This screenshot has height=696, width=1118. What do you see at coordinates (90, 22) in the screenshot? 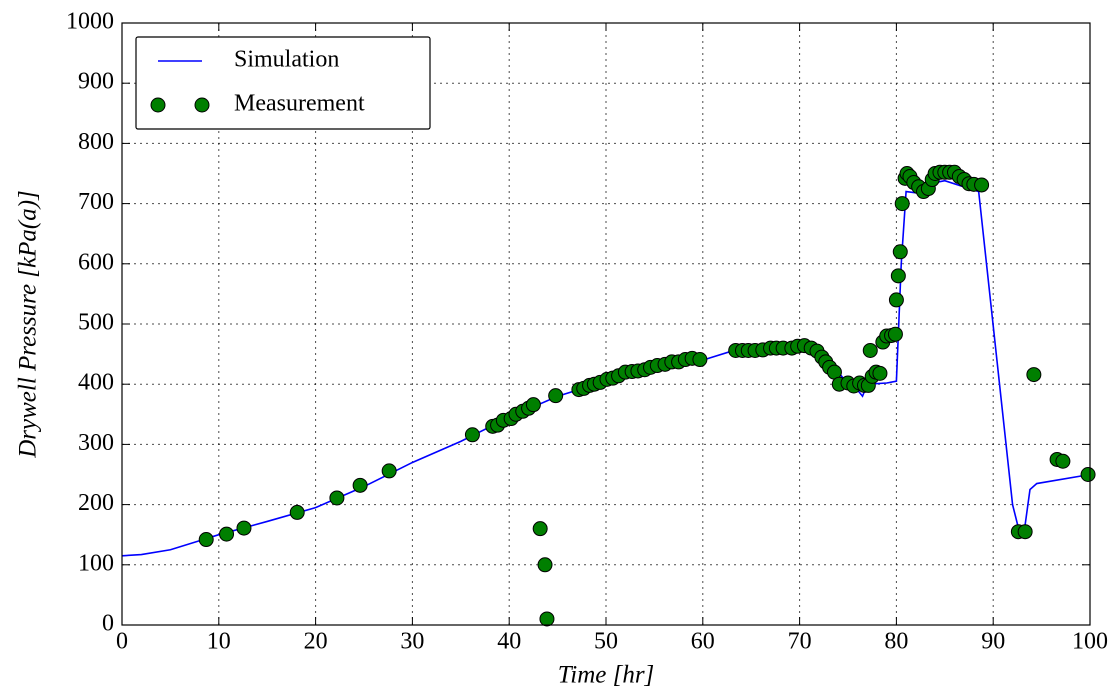
I see `y-tick-label: 1000` at bounding box center [90, 22].